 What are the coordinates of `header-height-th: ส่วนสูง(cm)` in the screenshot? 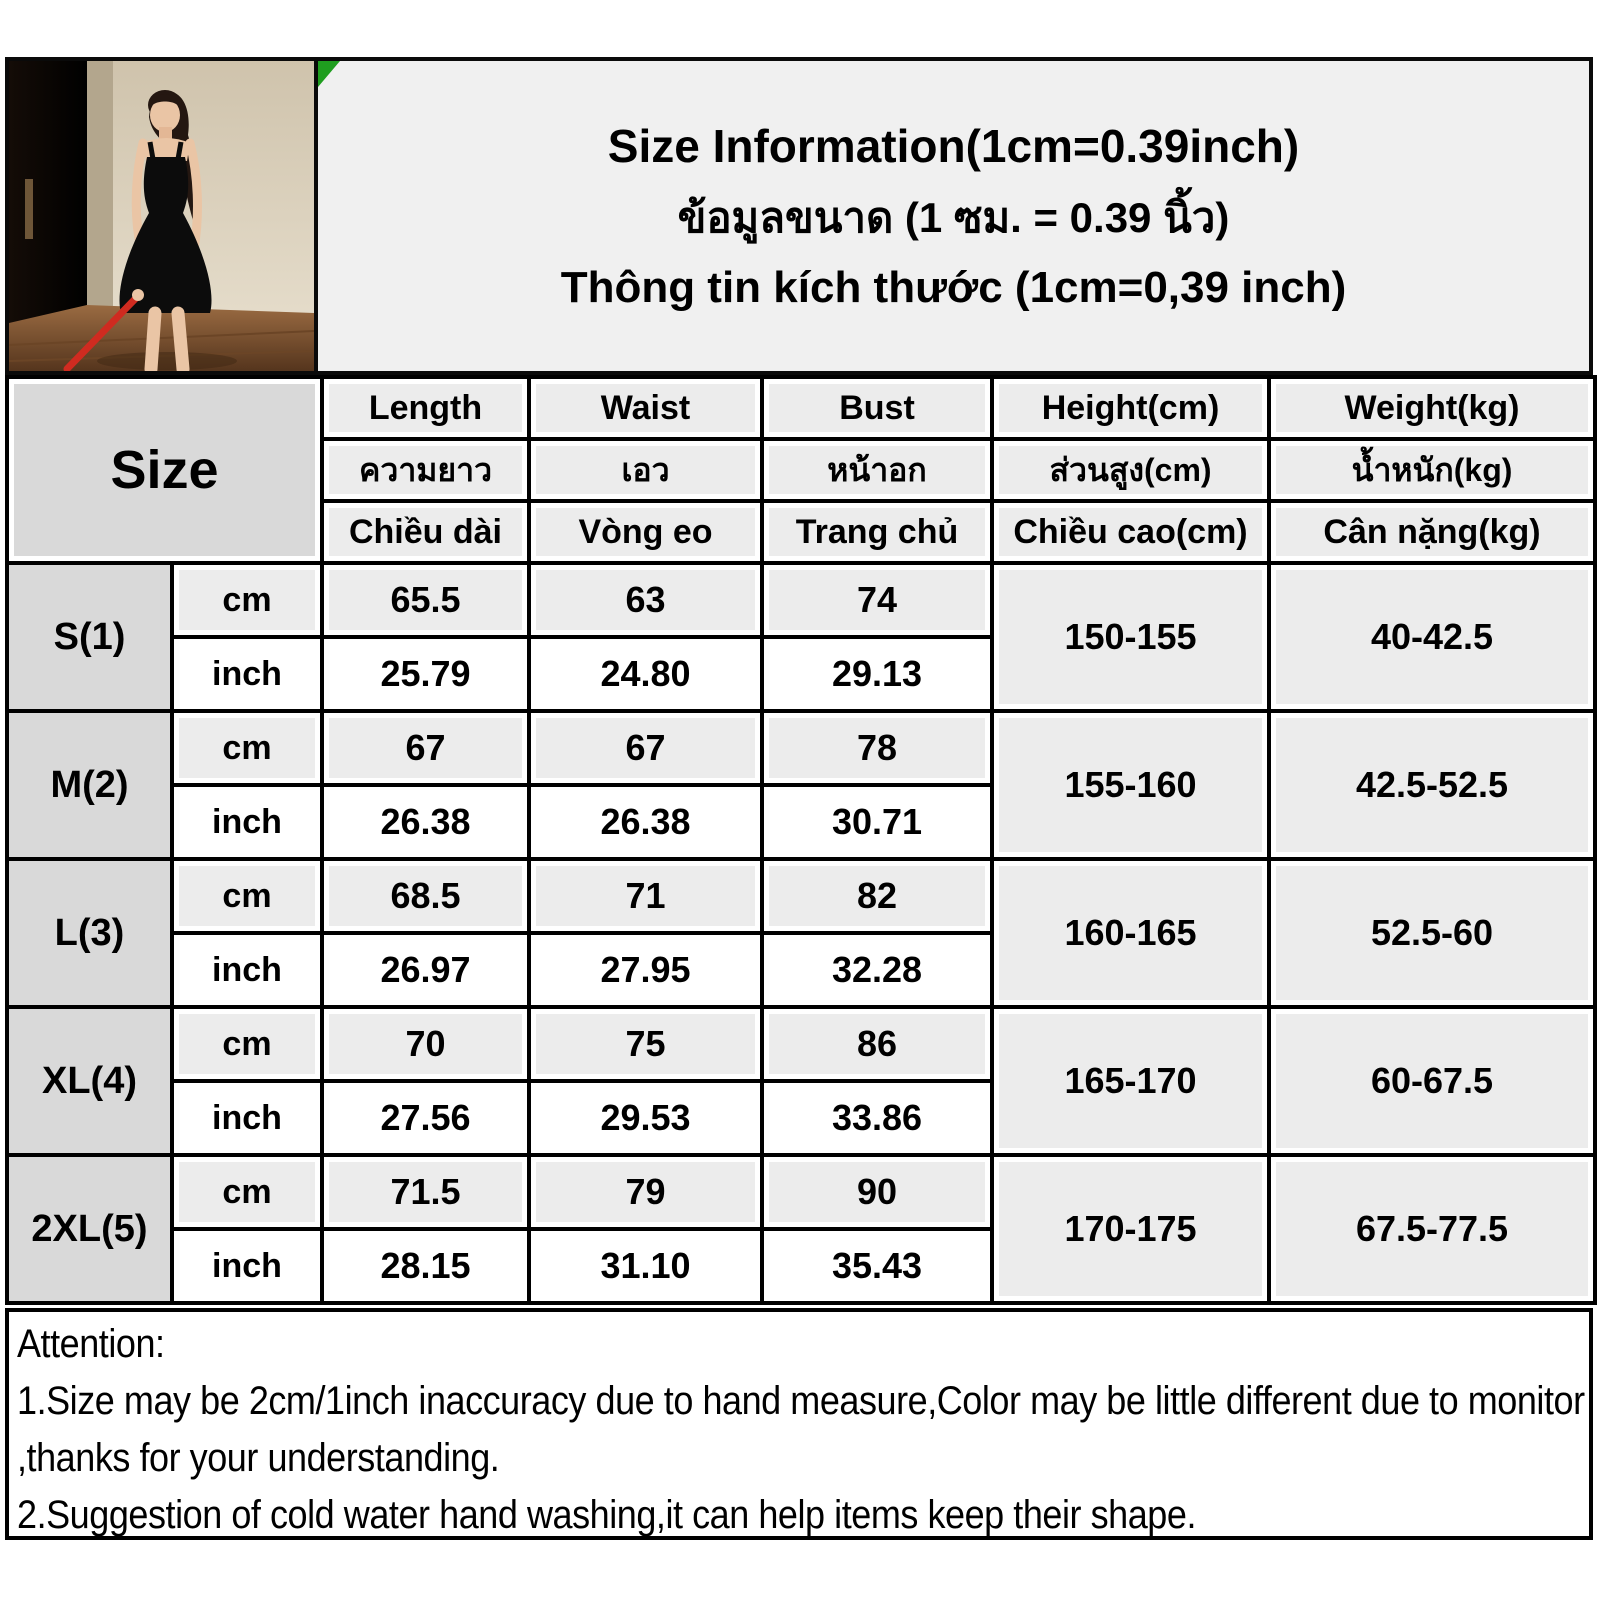 It's located at (1130, 470).